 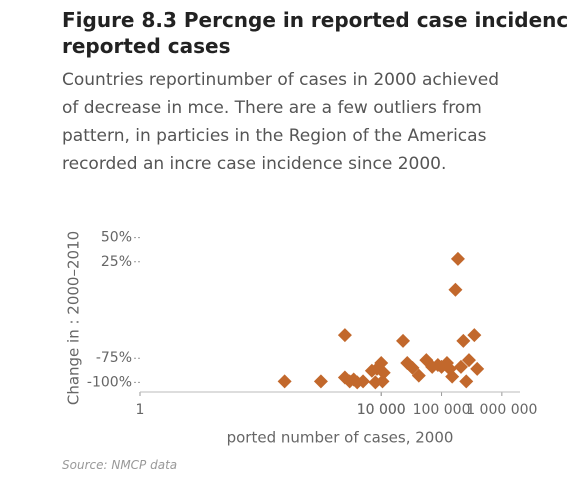 I want to click on x-tick-label: 100 000, so click(x=442, y=410).